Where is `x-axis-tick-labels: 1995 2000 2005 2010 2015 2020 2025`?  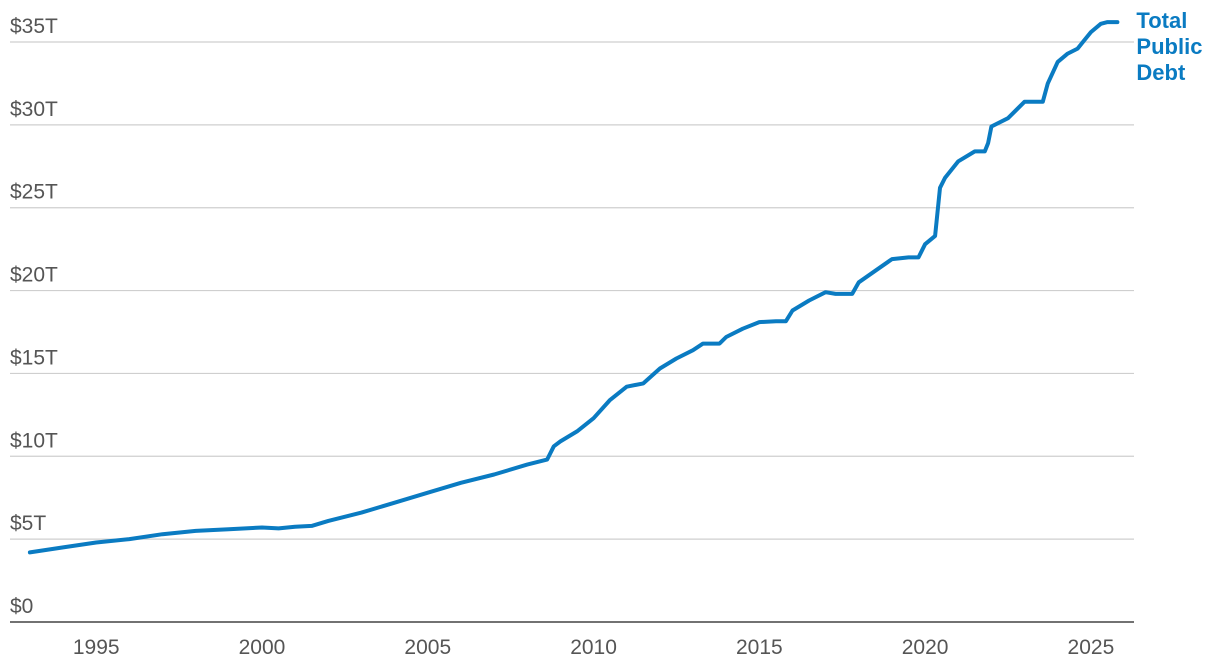 x-axis-tick-labels: 1995 2000 2005 2010 2015 2020 2025 is located at coordinates (593, 647).